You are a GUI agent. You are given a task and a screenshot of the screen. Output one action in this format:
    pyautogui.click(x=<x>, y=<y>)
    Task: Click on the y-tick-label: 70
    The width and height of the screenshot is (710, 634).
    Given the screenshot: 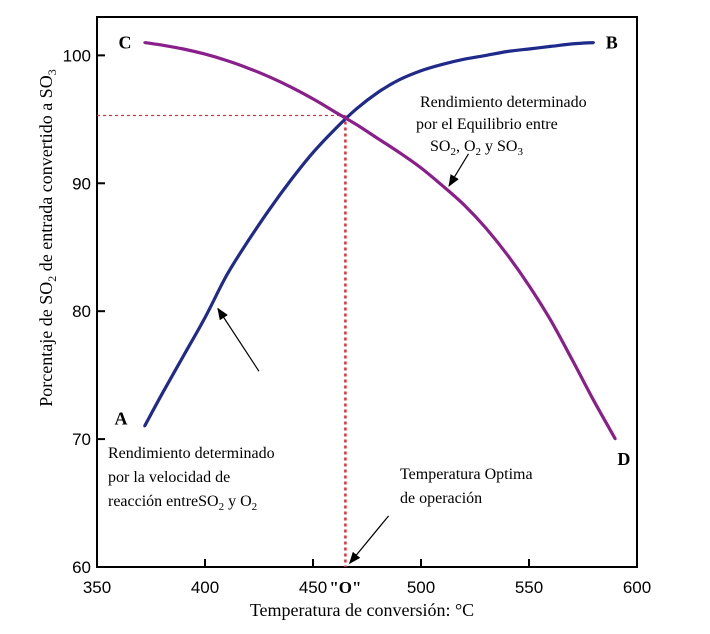 What is the action you would take?
    pyautogui.click(x=81, y=439)
    